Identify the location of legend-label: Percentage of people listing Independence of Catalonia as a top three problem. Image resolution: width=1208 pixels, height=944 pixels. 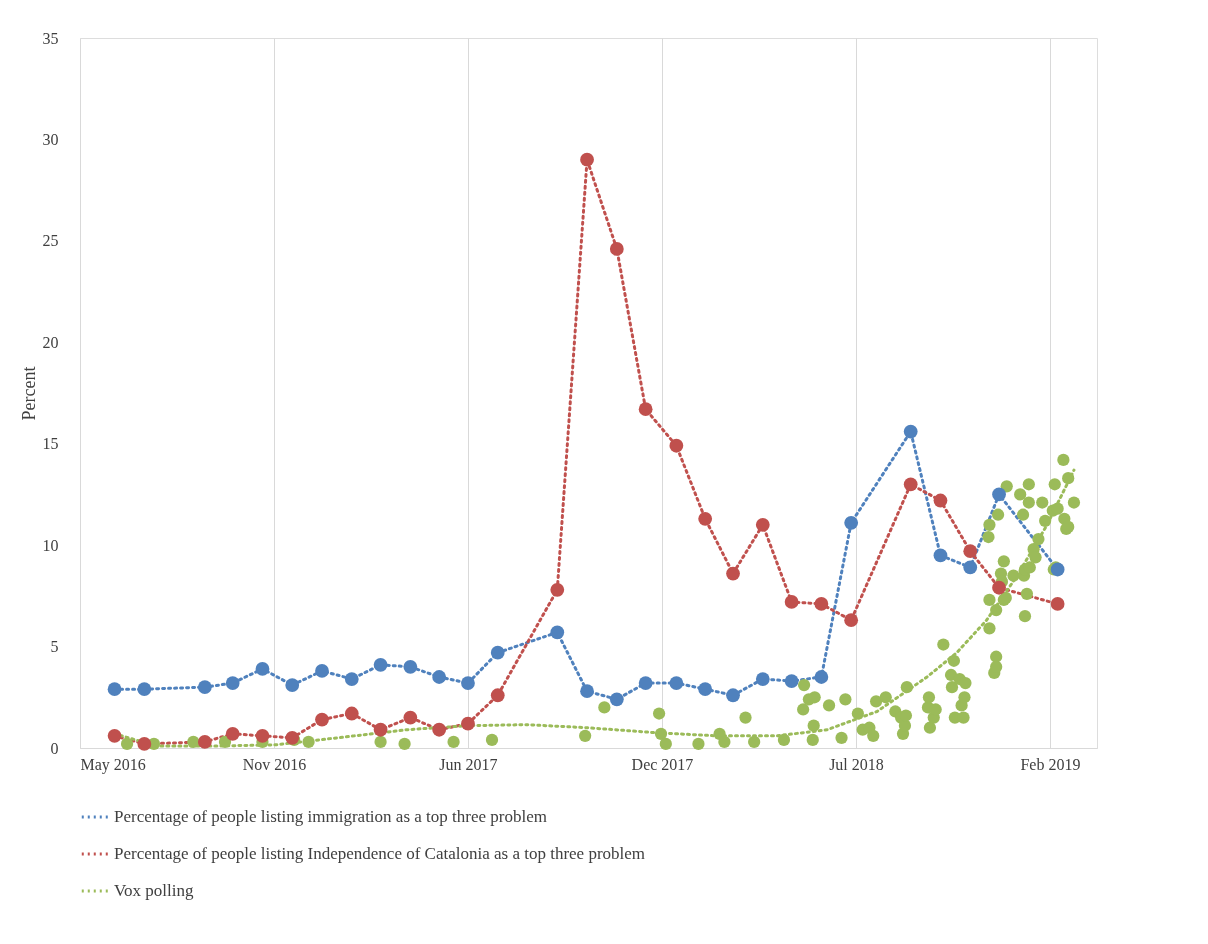
(380, 853).